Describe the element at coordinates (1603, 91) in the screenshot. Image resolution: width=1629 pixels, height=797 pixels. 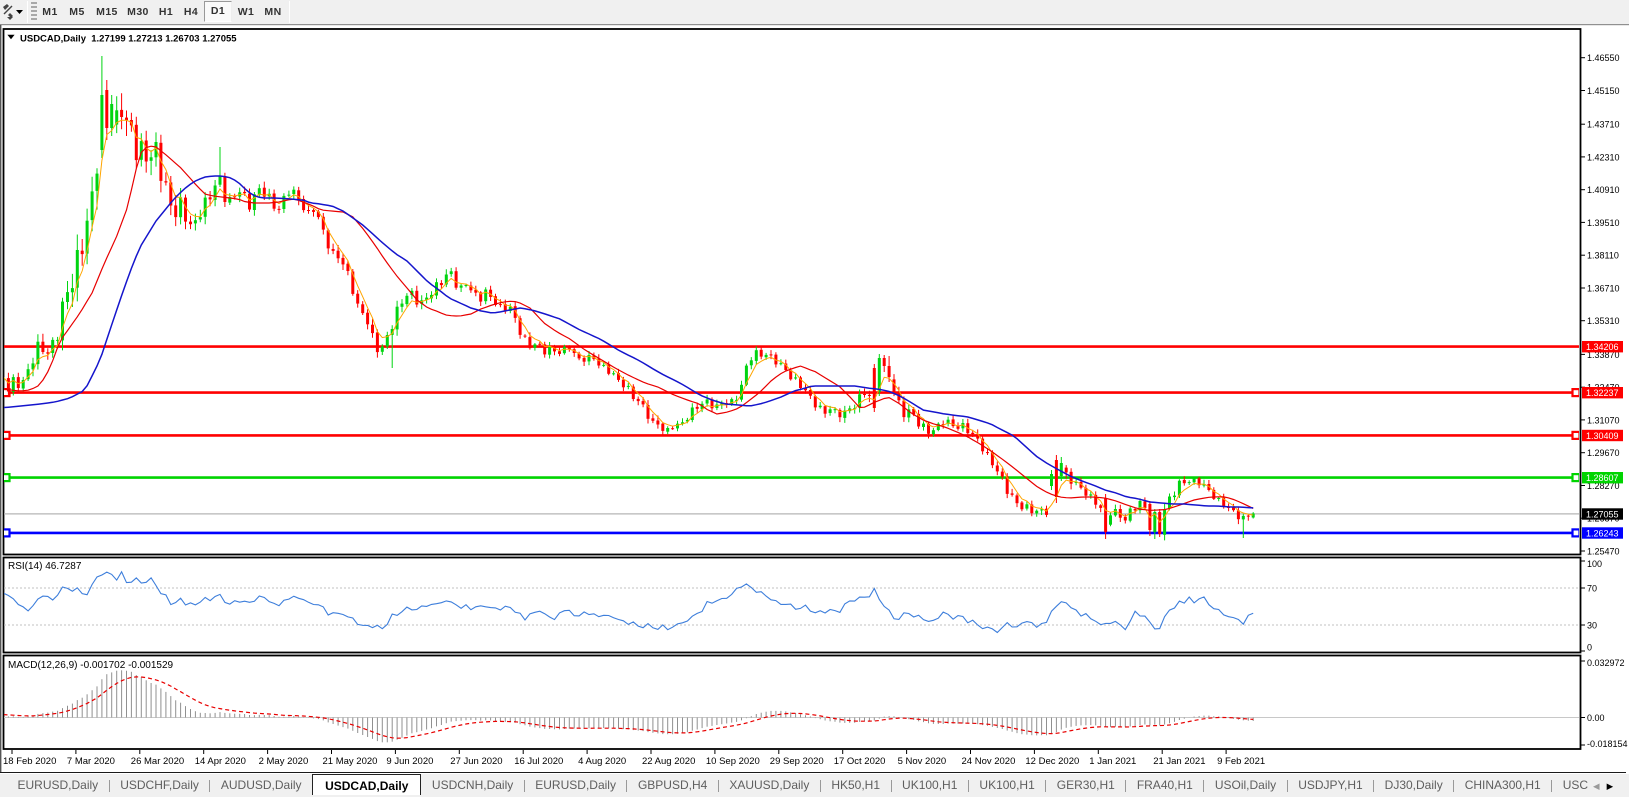
I see `svg-text: 1.45150` at that location.